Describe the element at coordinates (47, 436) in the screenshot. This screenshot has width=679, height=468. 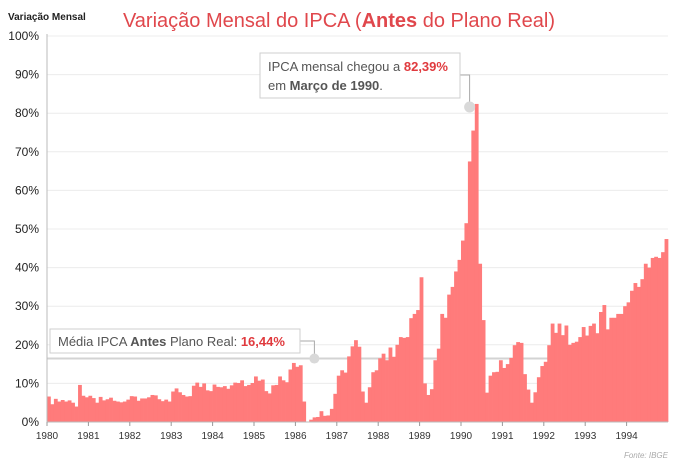
I see `x-tick-label: 1980` at that location.